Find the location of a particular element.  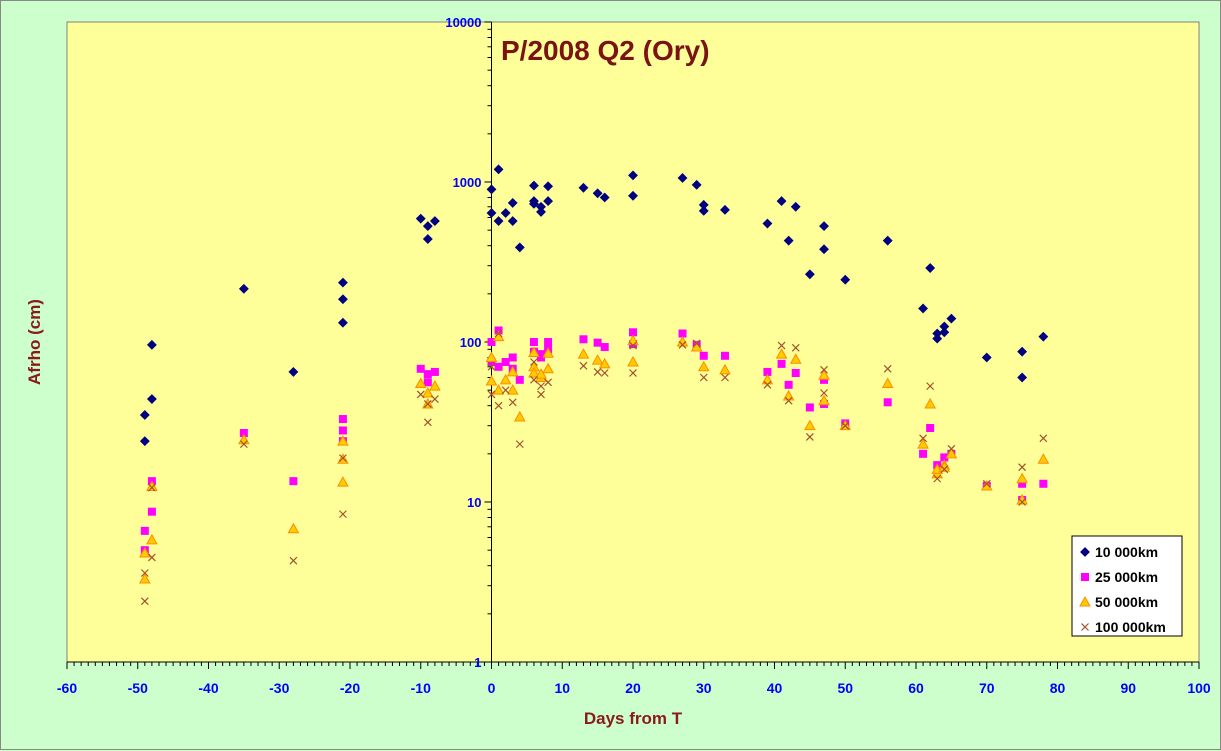

x-tick-label: 90 is located at coordinates (1128, 688).